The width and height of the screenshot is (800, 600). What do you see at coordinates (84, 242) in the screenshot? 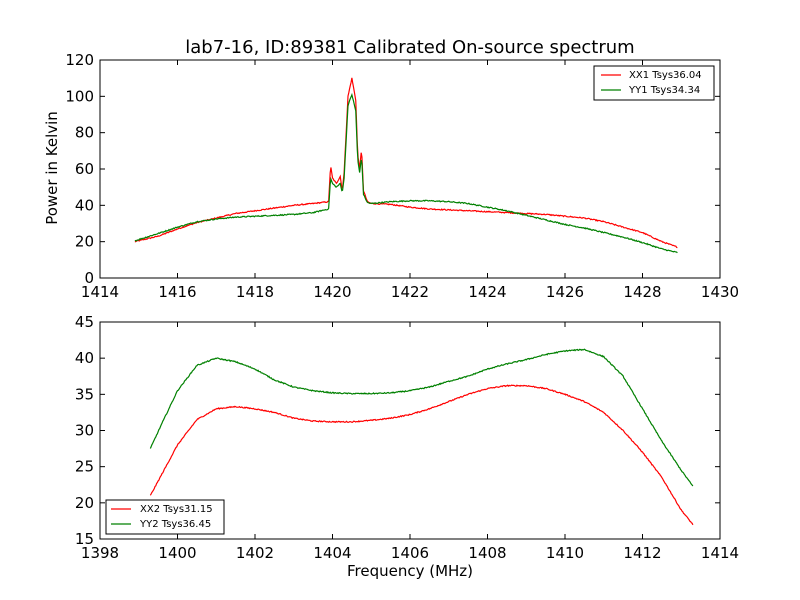
I see `top-y-tick-label: 20` at bounding box center [84, 242].